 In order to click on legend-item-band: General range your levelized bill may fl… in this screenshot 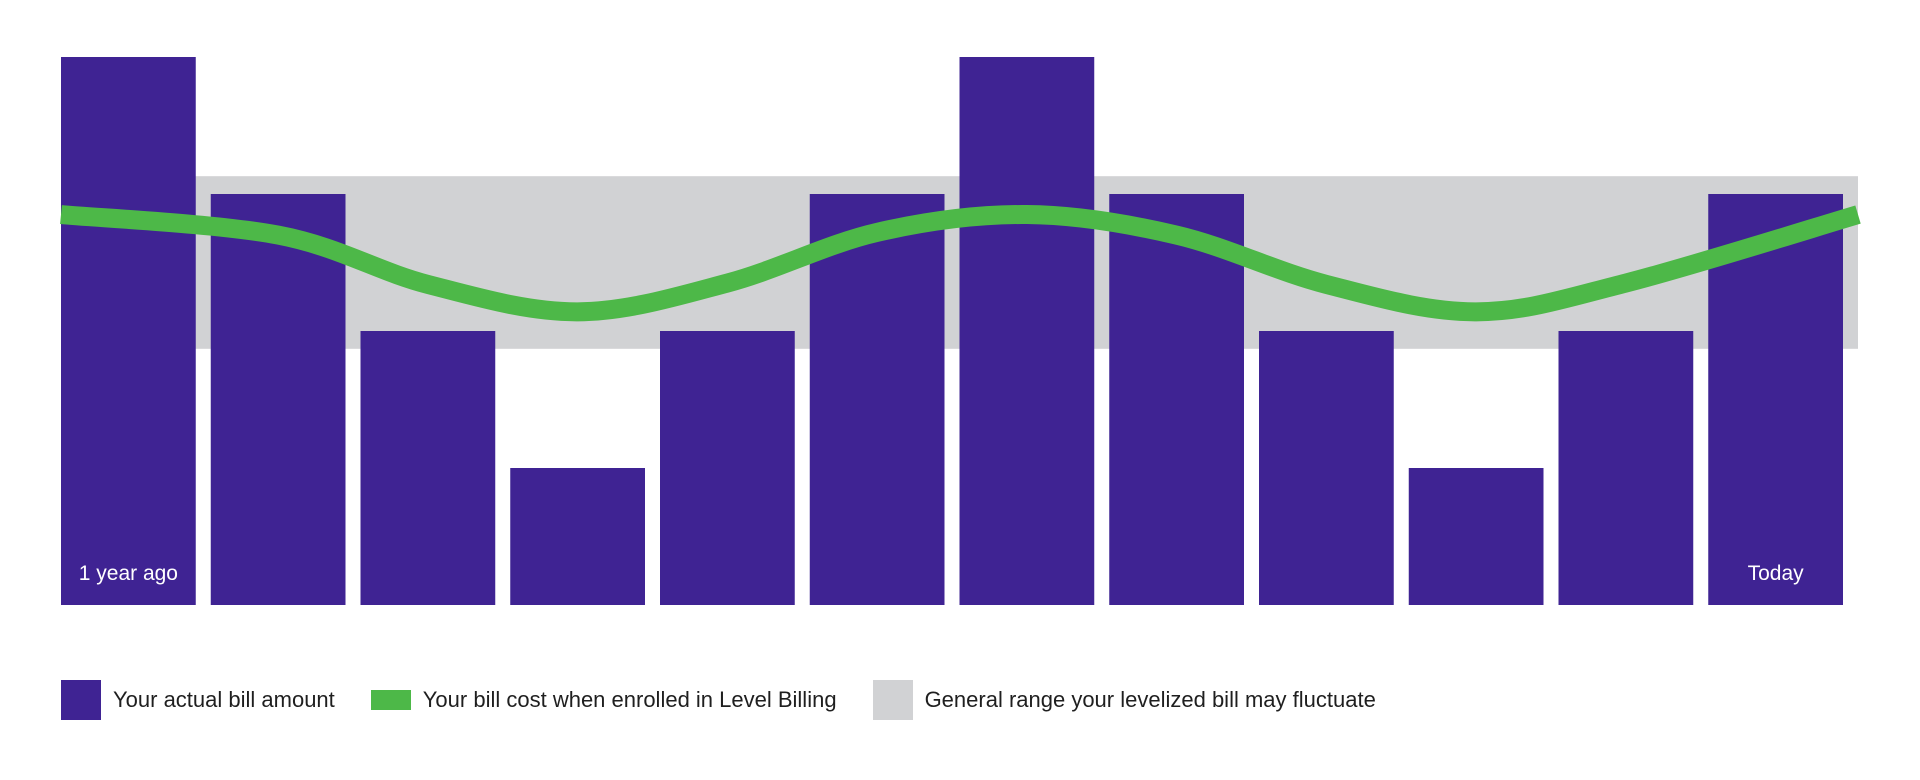, I will do `click(1124, 700)`.